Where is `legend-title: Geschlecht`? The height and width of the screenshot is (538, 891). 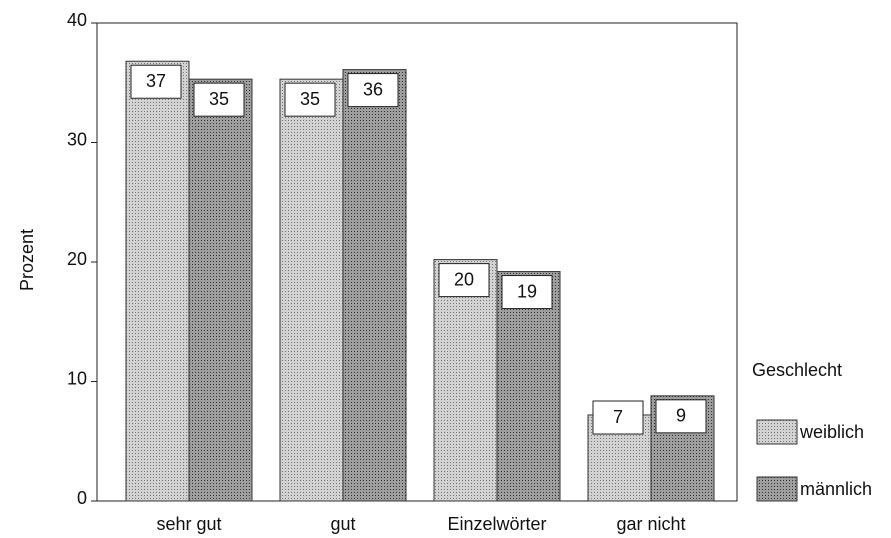 legend-title: Geschlecht is located at coordinates (797, 370).